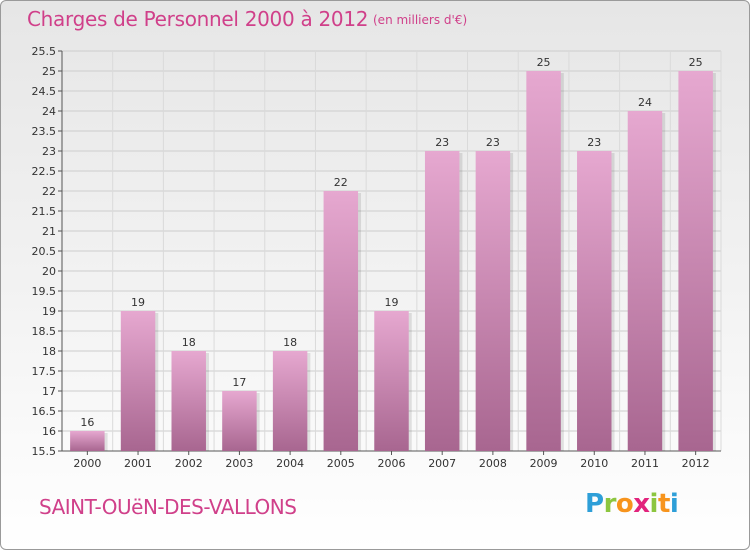 This screenshot has width=750, height=550. Describe the element at coordinates (239, 463) in the screenshot. I see `x-tick-label: 2003` at that location.